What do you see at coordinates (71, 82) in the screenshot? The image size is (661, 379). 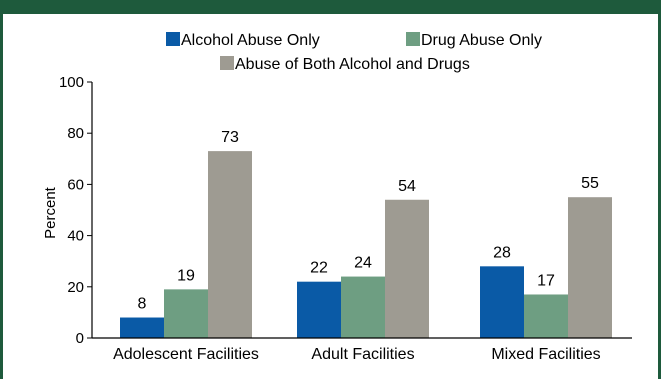 I see `y-tick-label: 100` at bounding box center [71, 82].